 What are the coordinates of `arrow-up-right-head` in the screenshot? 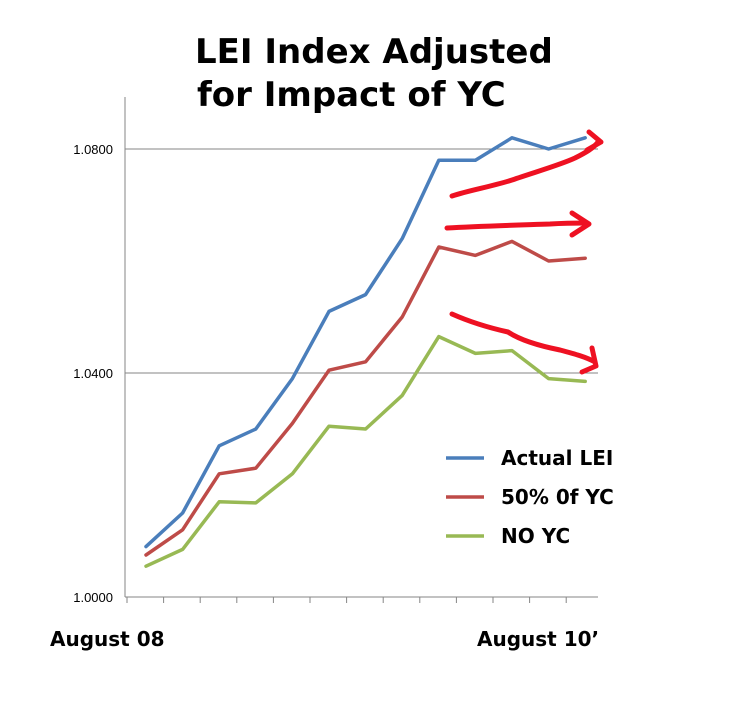 It's located at (594, 141).